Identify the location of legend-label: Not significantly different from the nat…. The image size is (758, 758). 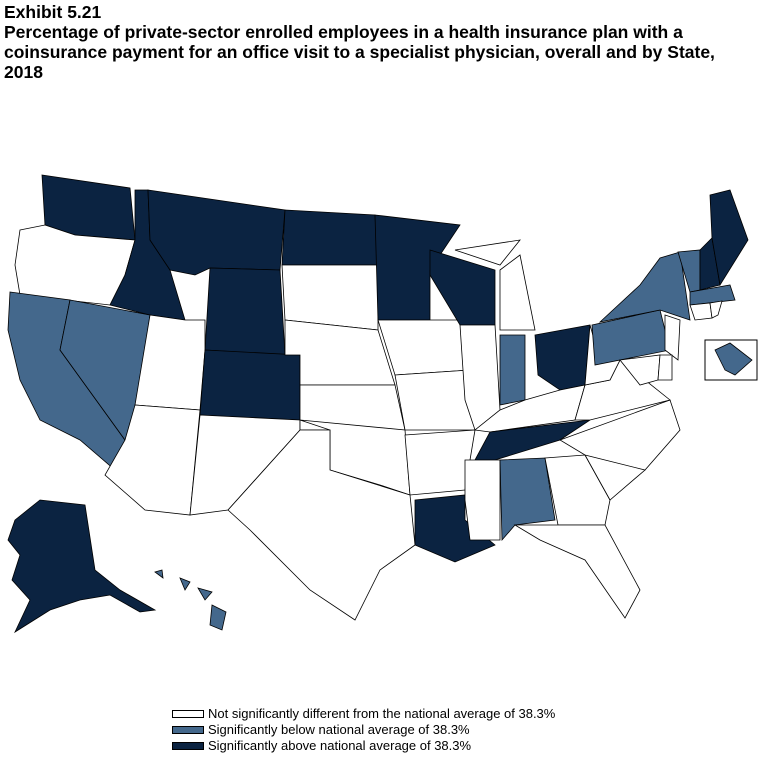
(382, 713).